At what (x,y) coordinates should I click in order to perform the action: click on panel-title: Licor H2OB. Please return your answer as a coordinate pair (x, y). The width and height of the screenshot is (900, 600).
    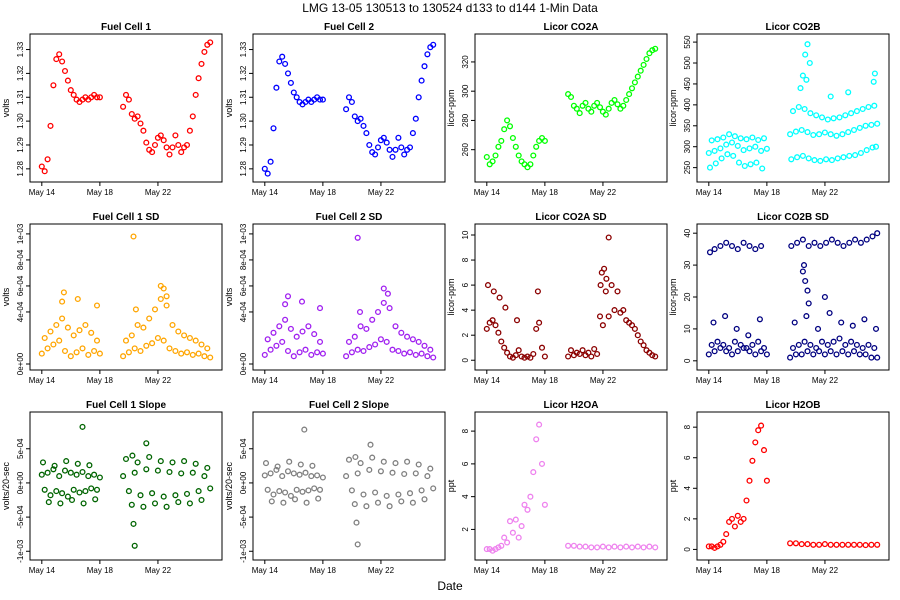
    Looking at the image, I should click on (792, 405).